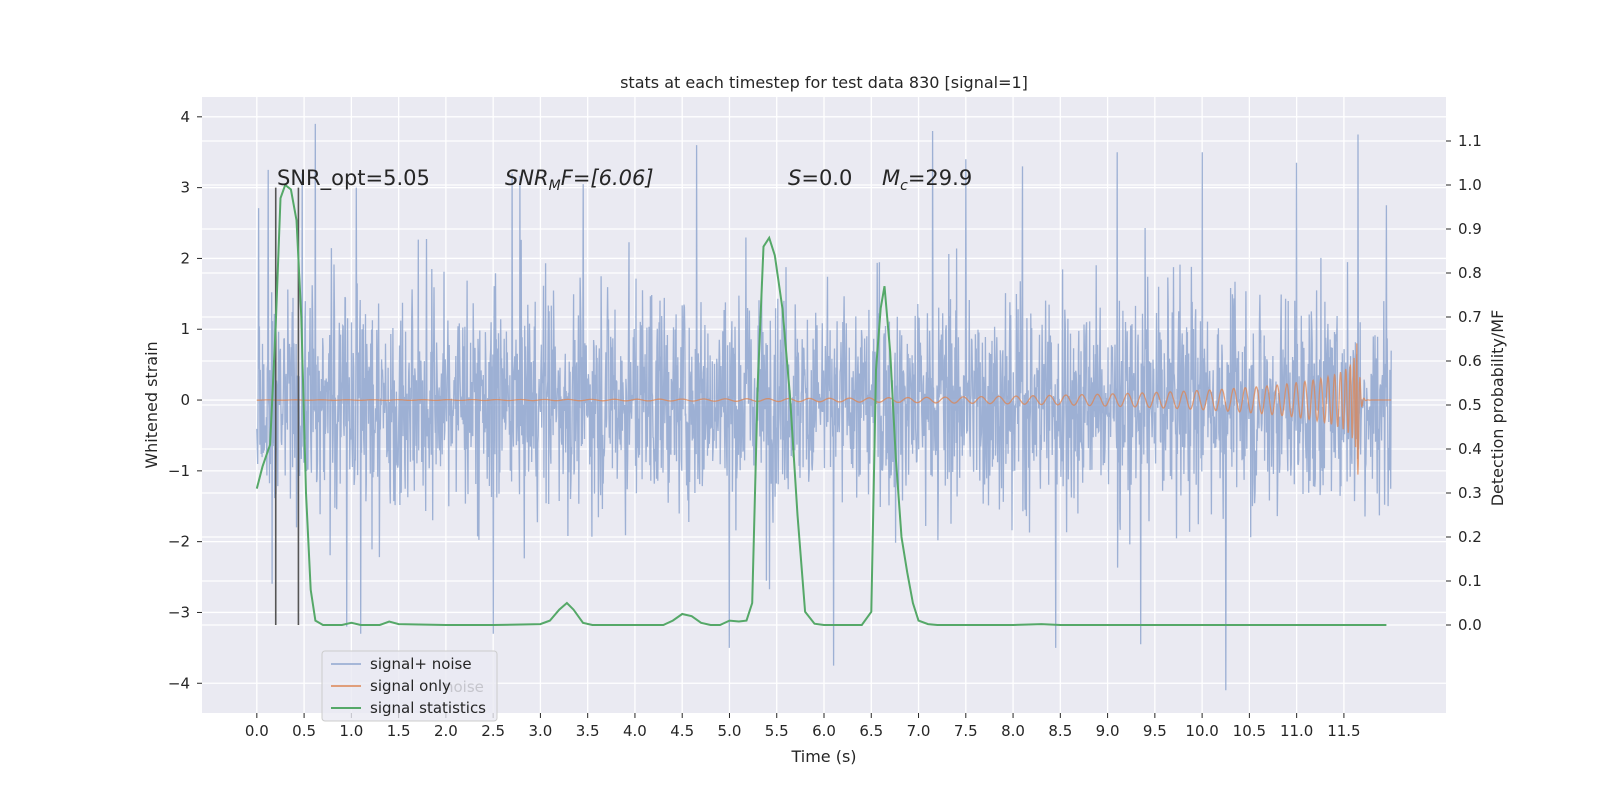 This screenshot has width=1600, height=804. Describe the element at coordinates (1343, 731) in the screenshot. I see `x-tick-label: 11.5` at that location.